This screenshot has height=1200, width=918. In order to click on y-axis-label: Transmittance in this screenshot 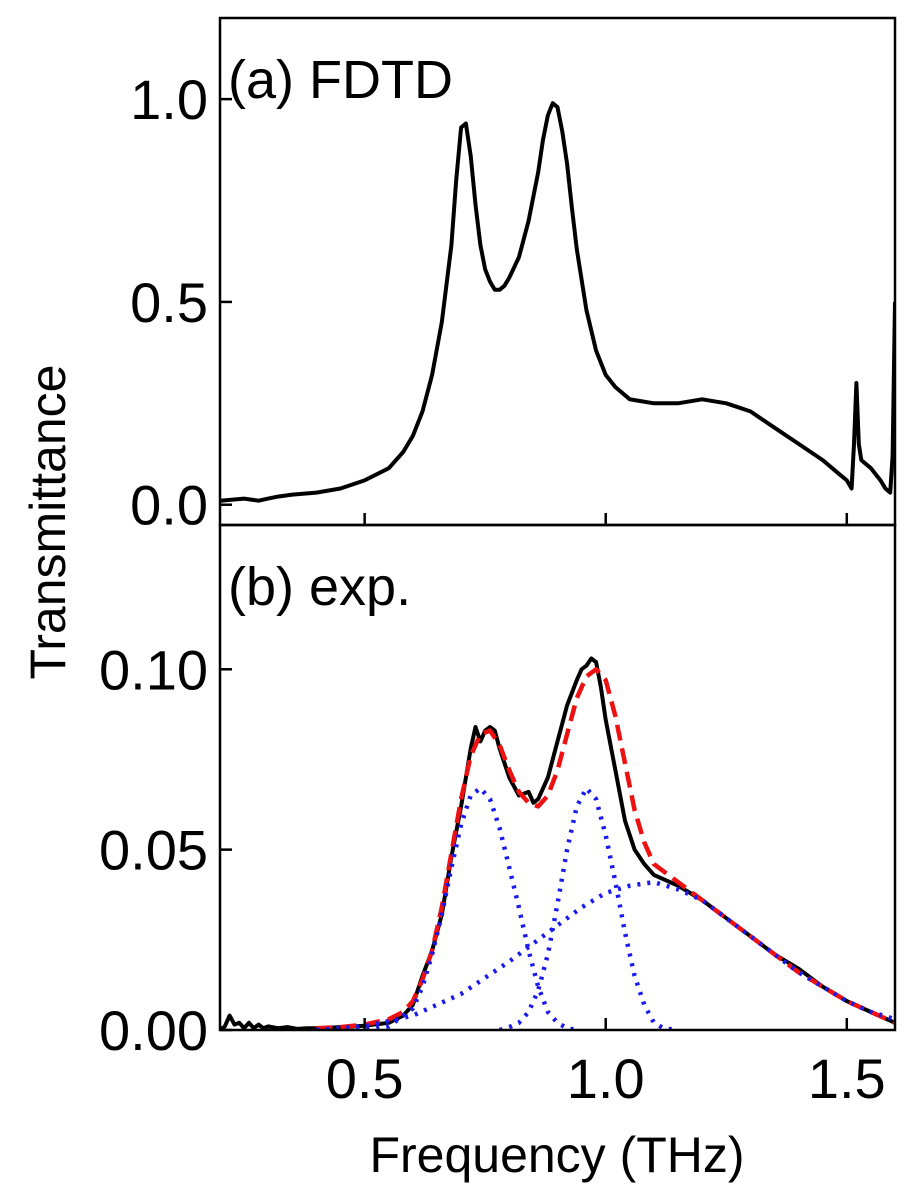, I will do `click(48, 522)`.